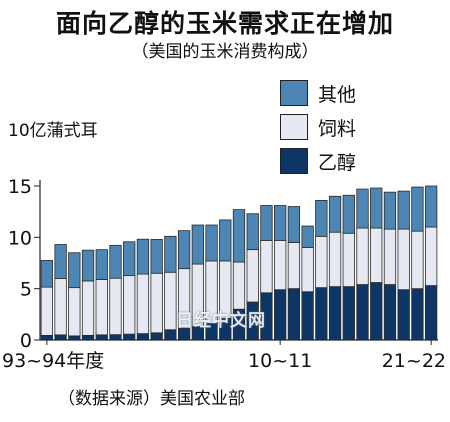 This screenshot has height=422, width=450. I want to click on legend-label-other: 其他, so click(337, 94).